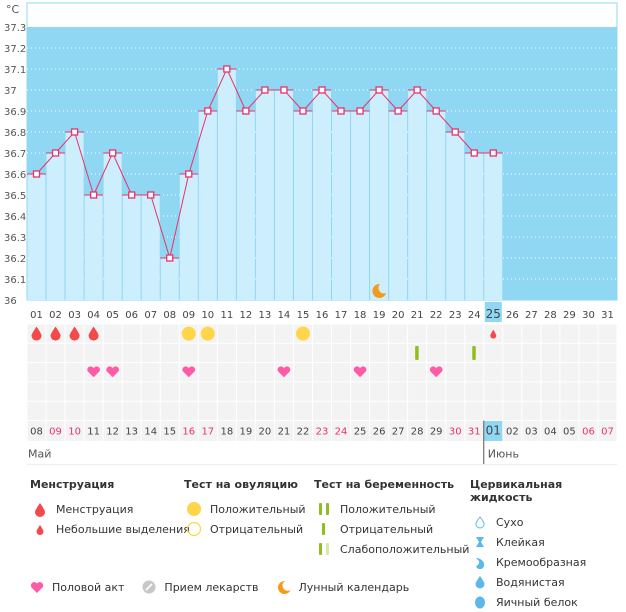 The width and height of the screenshot is (626, 612). I want to click on calendar-date-label: 25, so click(360, 432).